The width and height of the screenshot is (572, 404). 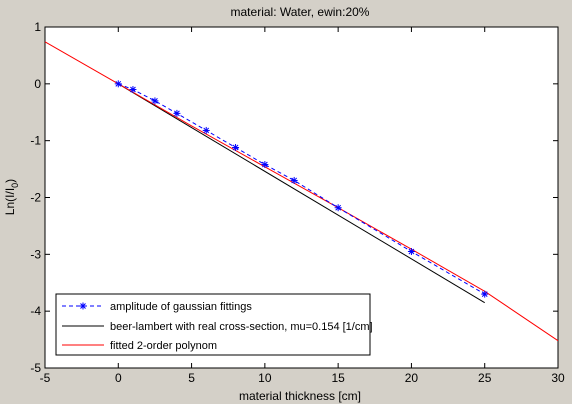 I want to click on x-tick-label: 20, so click(x=412, y=378).